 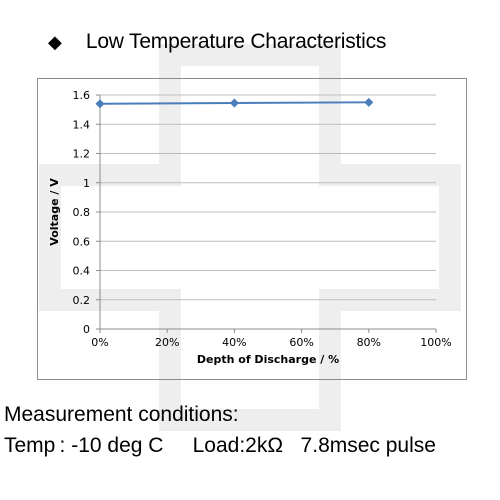 I want to click on measurement-details: Temp : -10 deg C Load:2kΩ 7.8msec pulse, so click(x=220, y=445).